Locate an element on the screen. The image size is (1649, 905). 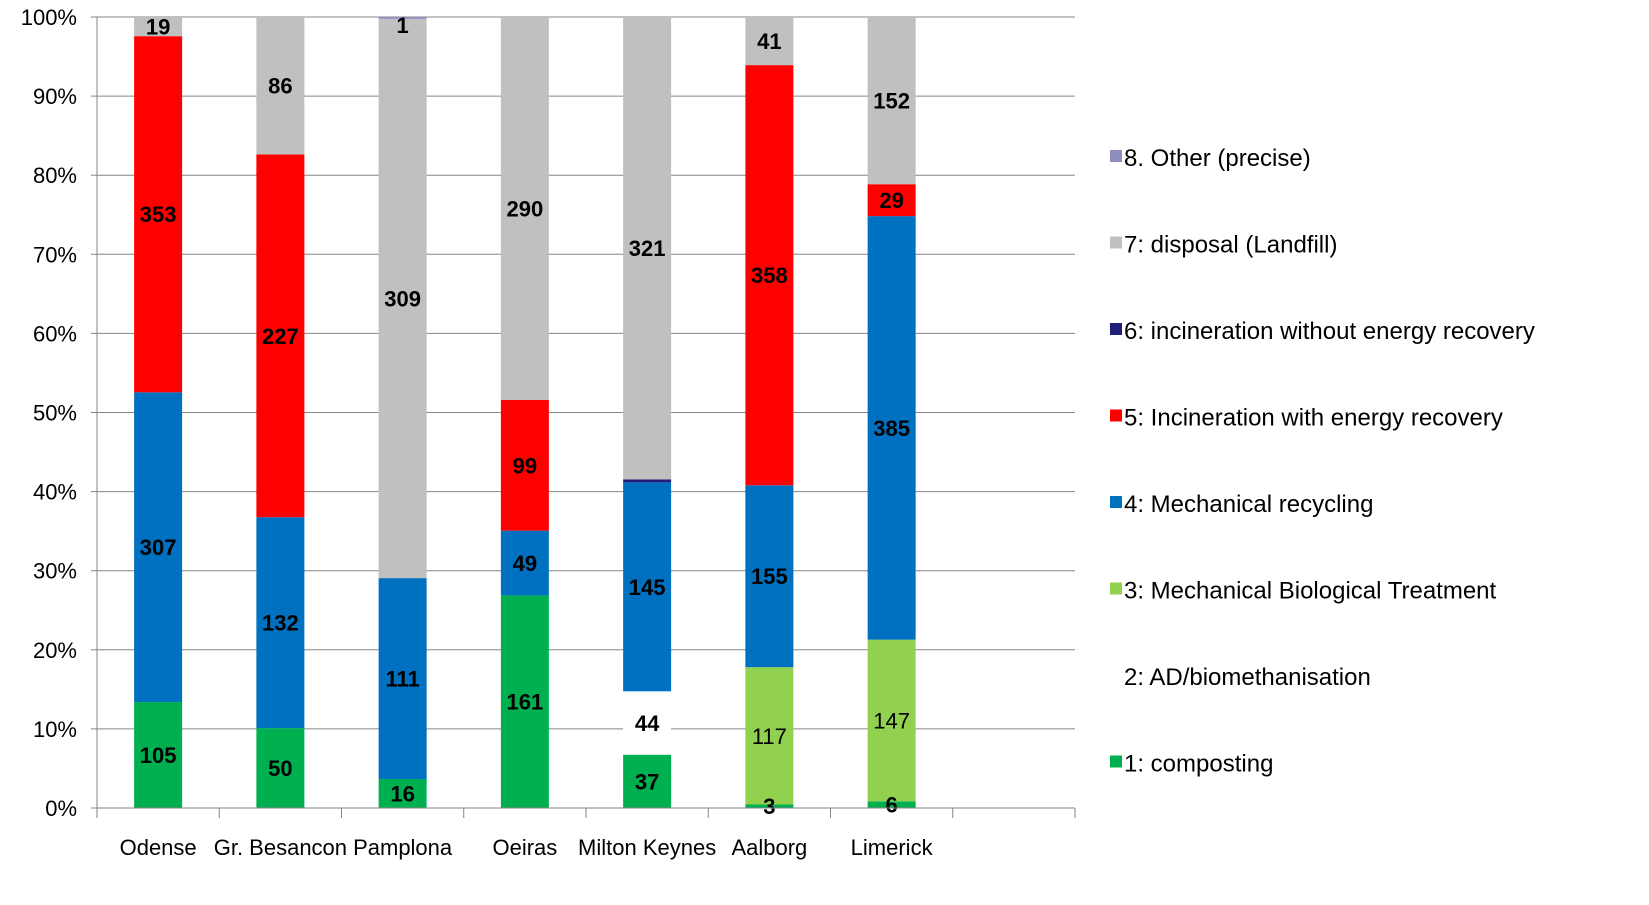
legend-label: 8. Other (precise) is located at coordinates (1217, 158).